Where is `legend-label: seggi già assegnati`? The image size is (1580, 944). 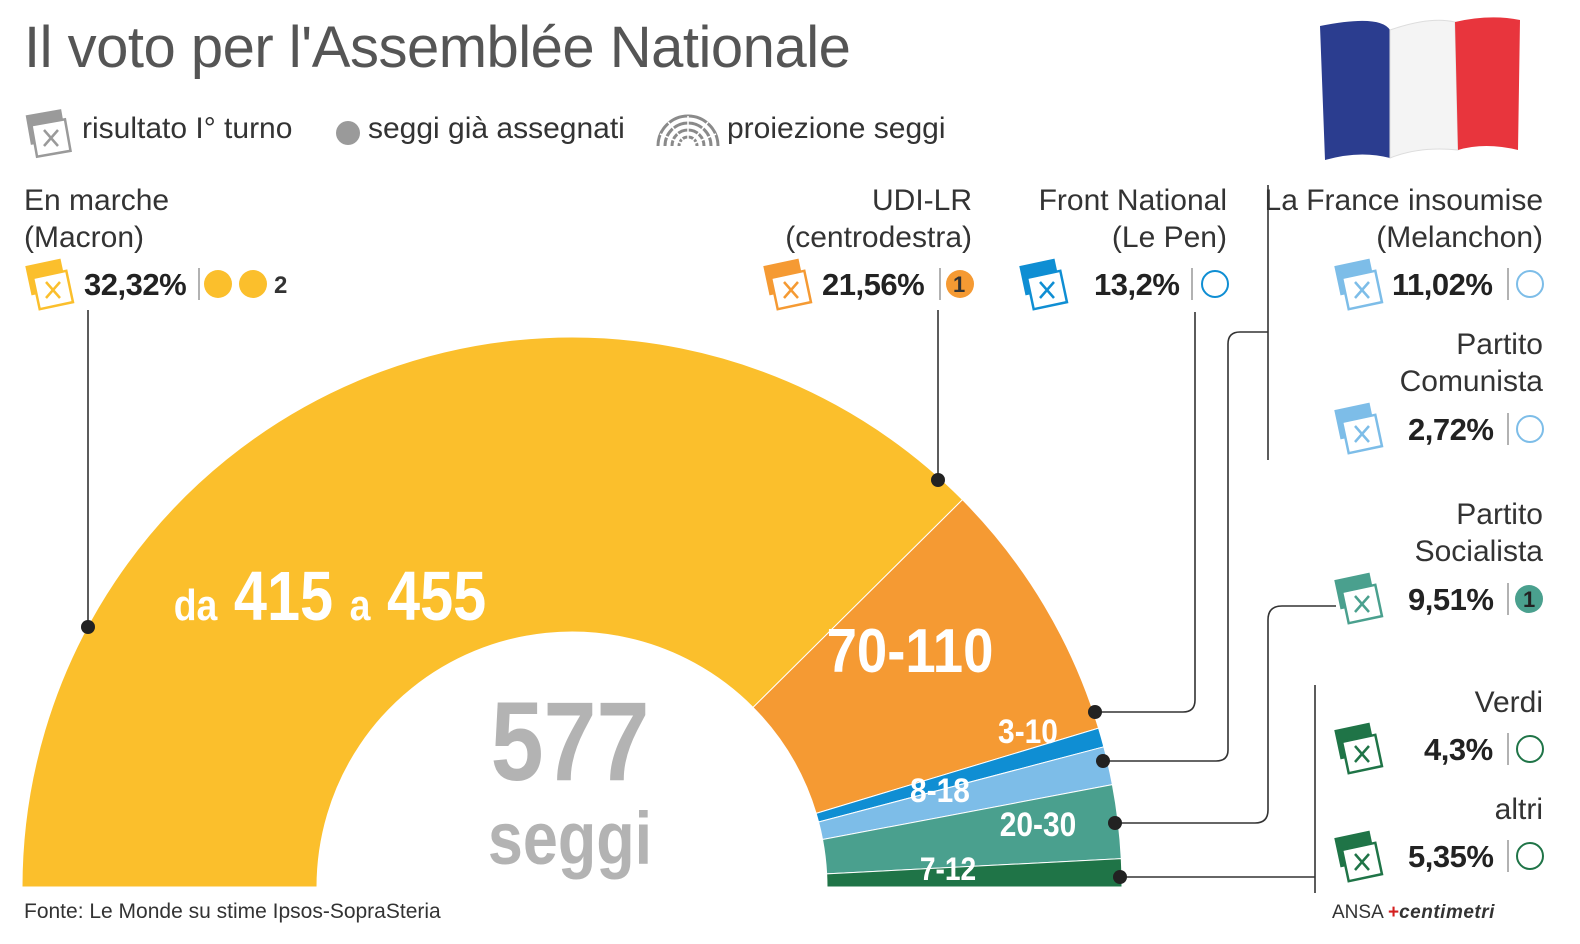
legend-label: seggi già assegnati is located at coordinates (496, 128).